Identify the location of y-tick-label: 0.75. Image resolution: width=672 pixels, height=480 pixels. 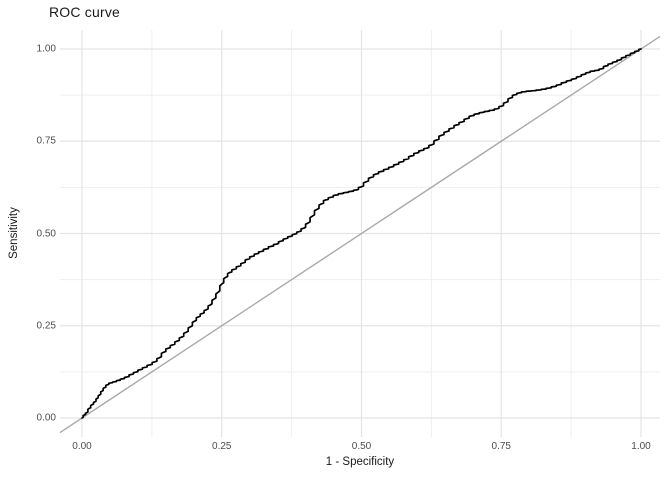
(46, 141).